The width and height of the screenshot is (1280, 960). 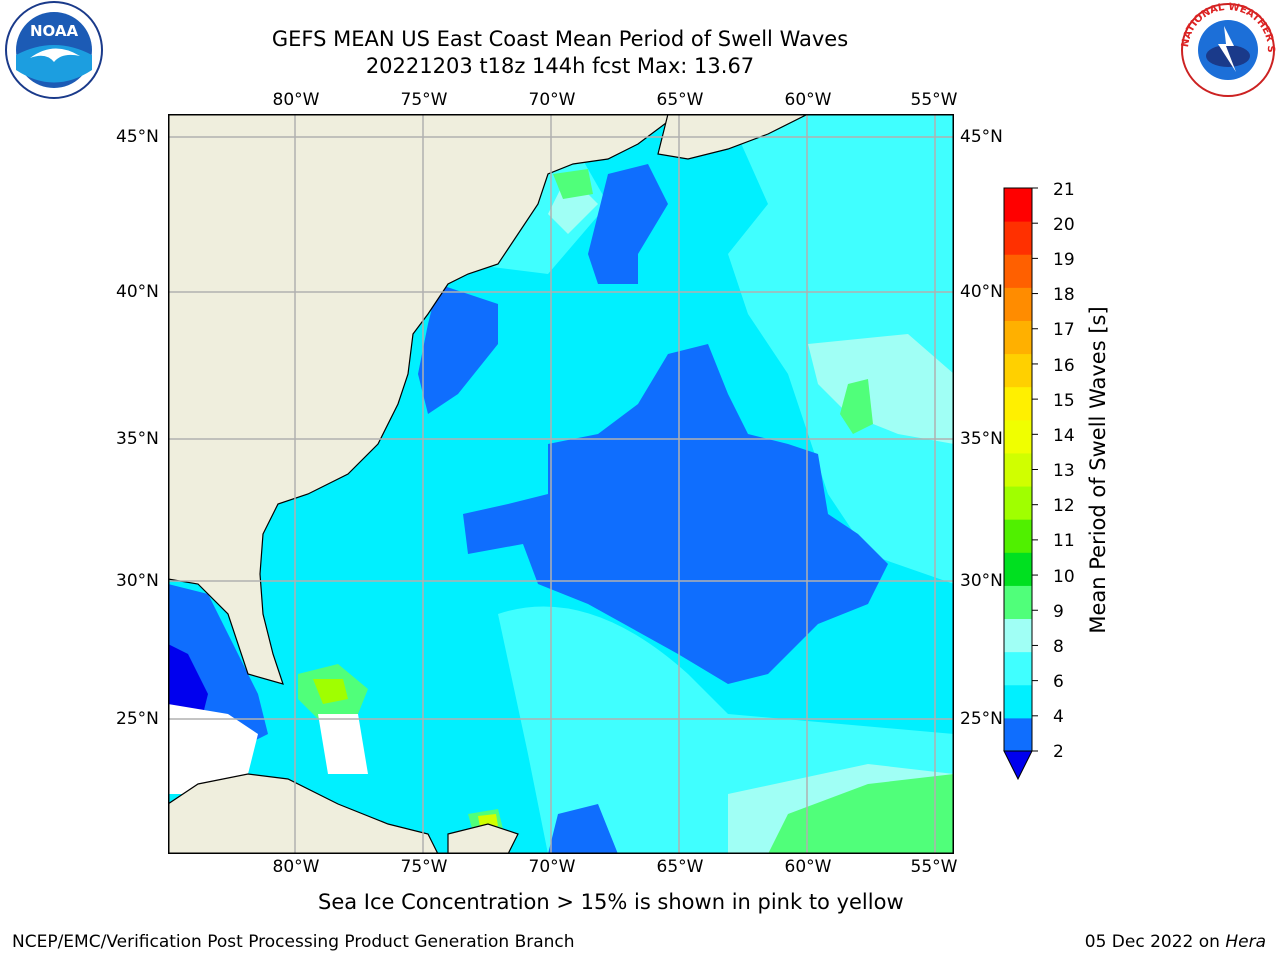 What do you see at coordinates (1064, 541) in the screenshot?
I see `colorbar-tick-label: 11` at bounding box center [1064, 541].